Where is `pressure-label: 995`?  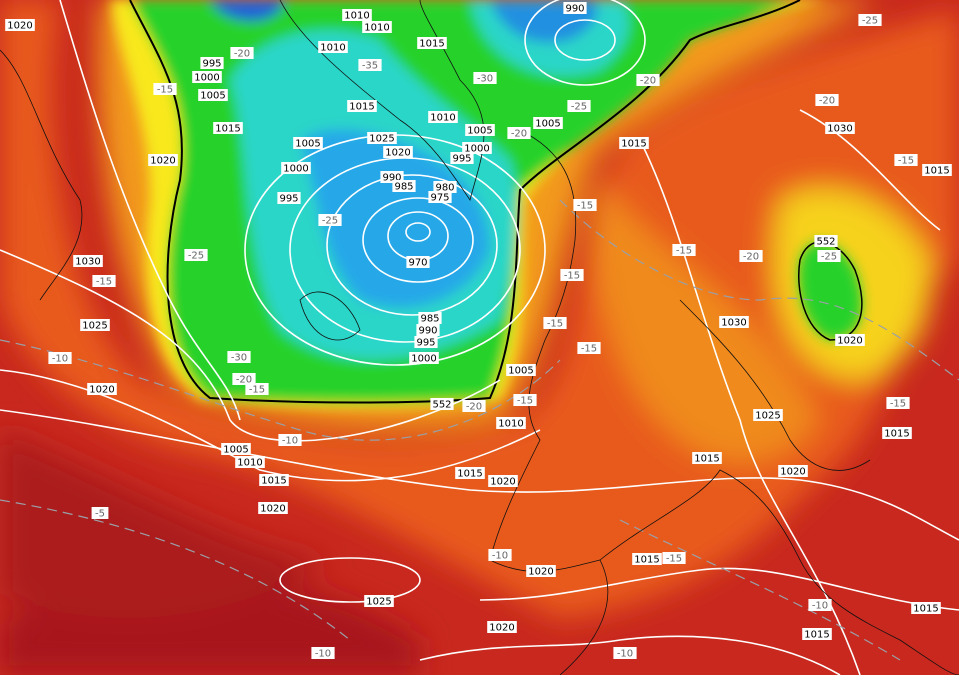
pressure-label: 995 is located at coordinates (461, 159).